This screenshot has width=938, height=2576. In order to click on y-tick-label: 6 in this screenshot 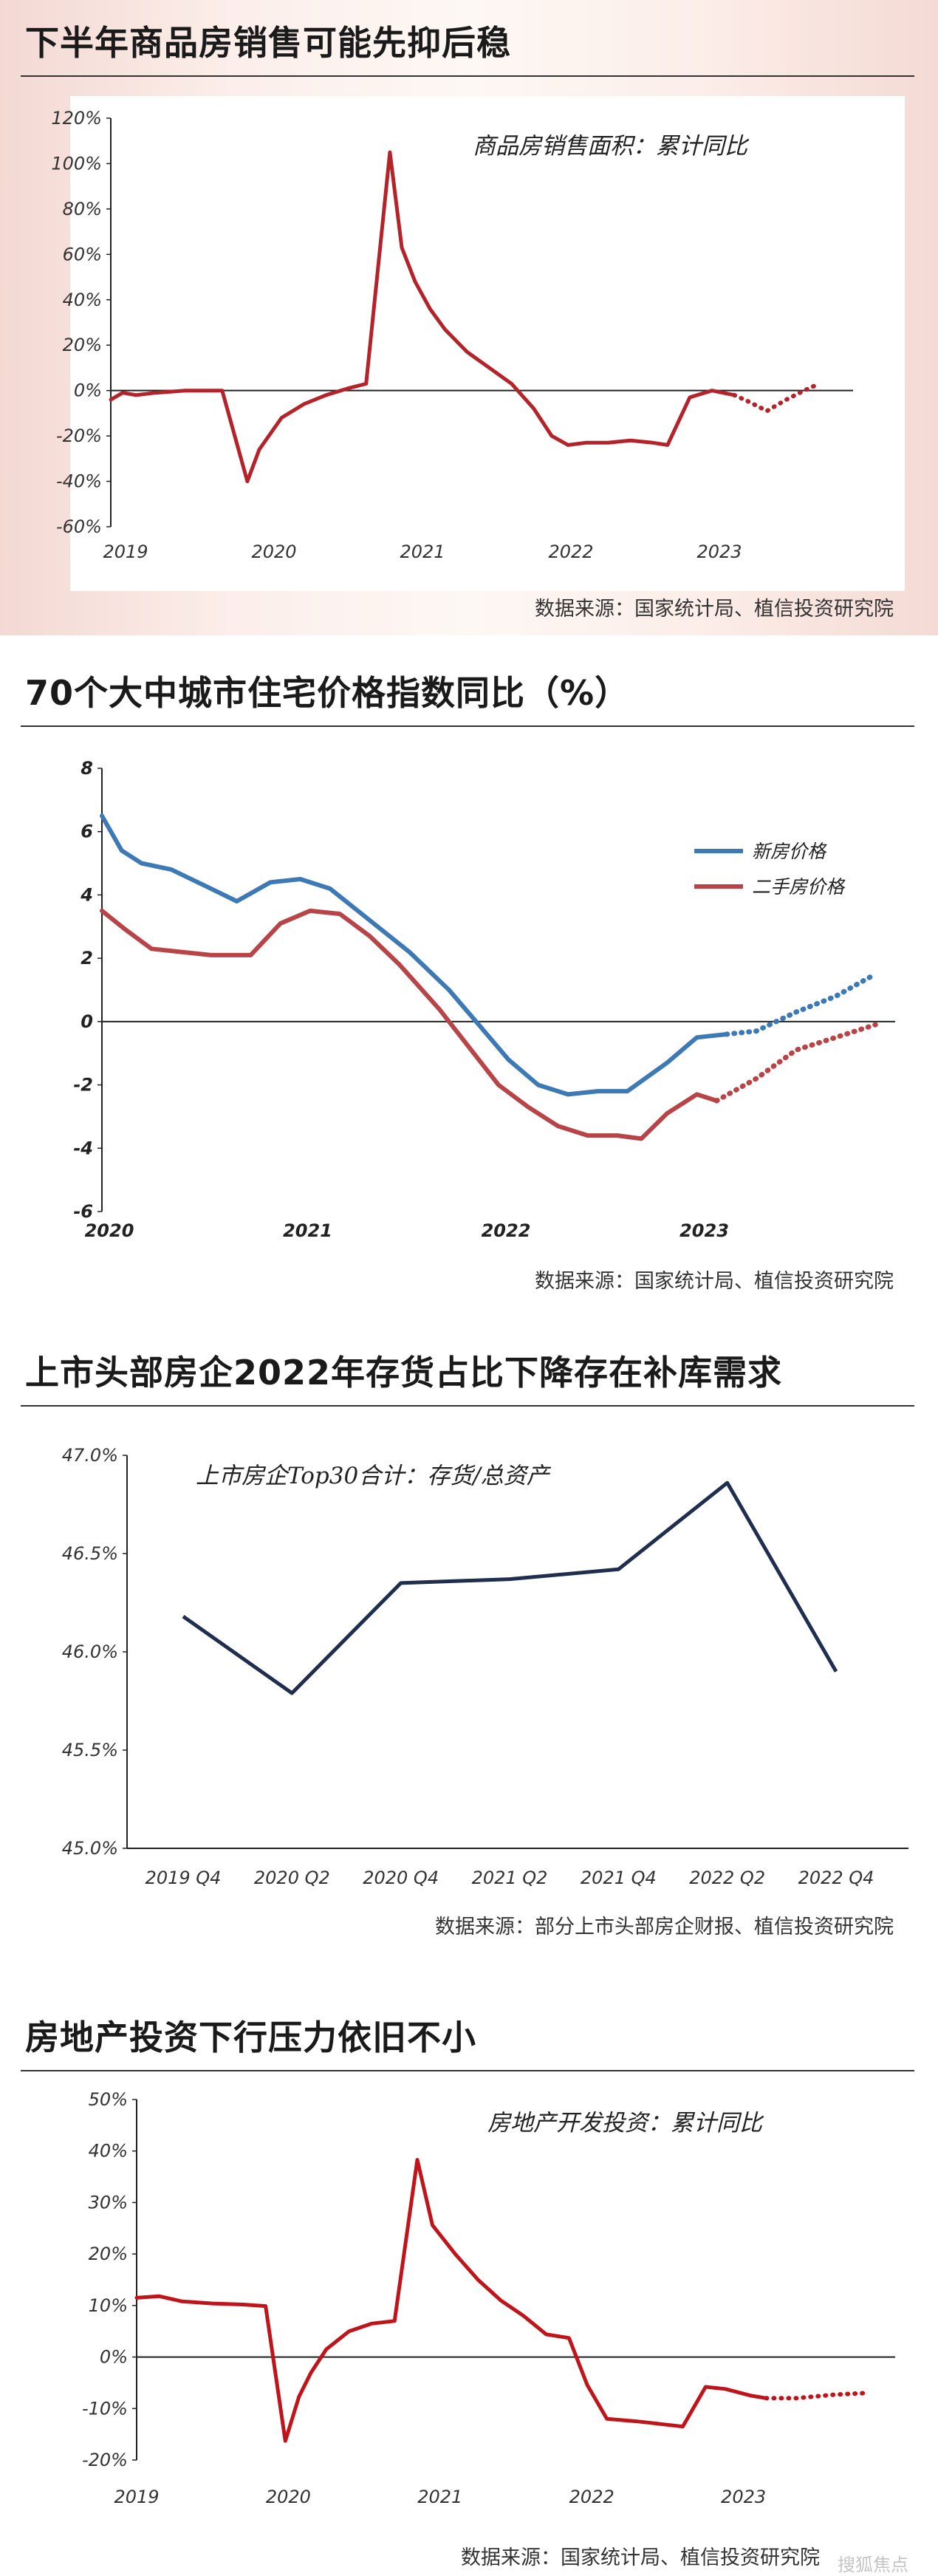, I will do `click(87, 831)`.